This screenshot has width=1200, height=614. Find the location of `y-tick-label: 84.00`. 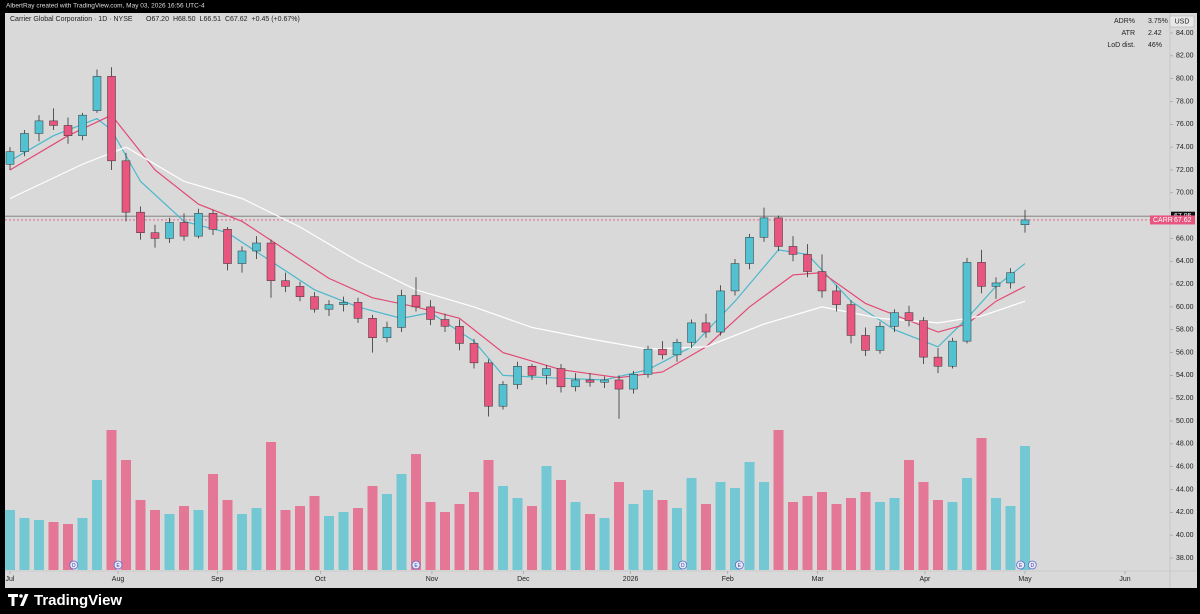

y-tick-label: 84.00 is located at coordinates (1185, 33).